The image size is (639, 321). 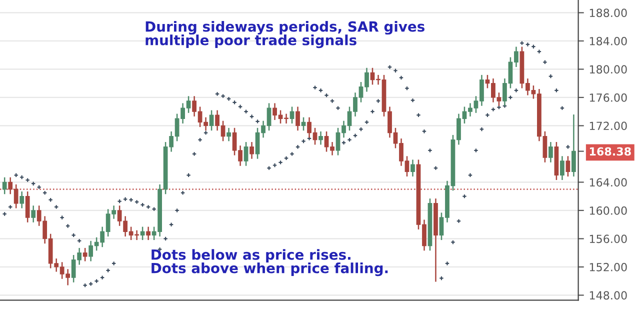 What do you see at coordinates (285, 34) in the screenshot?
I see `annotation: During sideways periods, SAR gives multiple poor trade signals` at bounding box center [285, 34].